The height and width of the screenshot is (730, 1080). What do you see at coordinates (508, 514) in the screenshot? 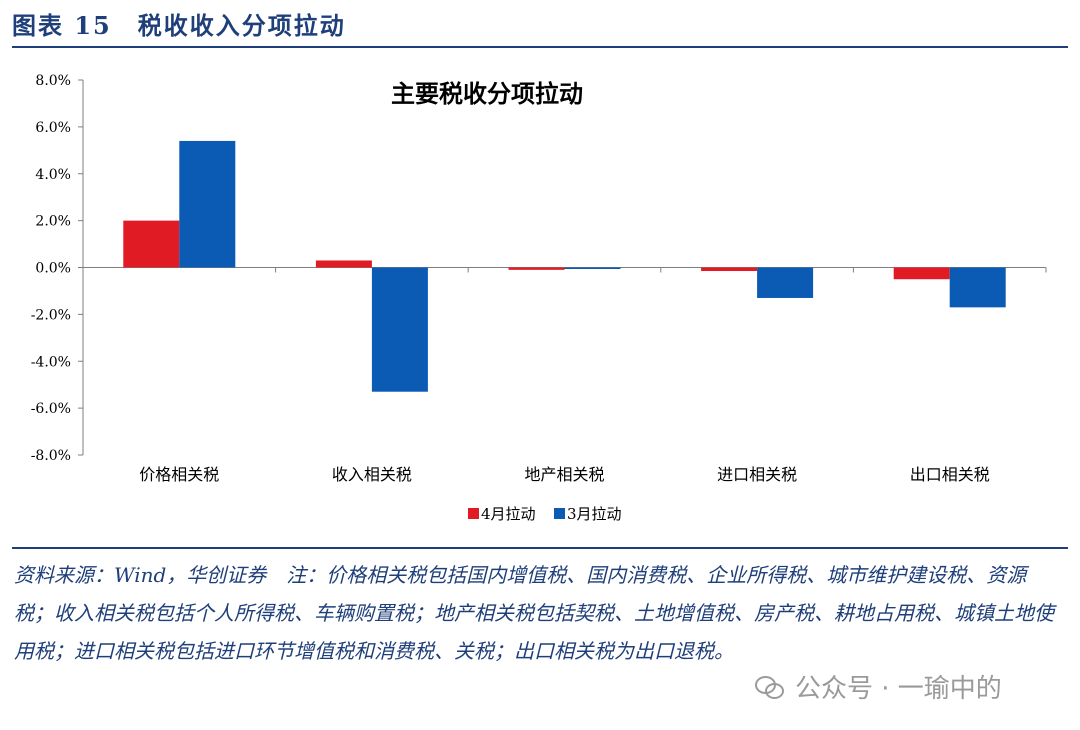
I see `legend-label: 4月拉动` at bounding box center [508, 514].